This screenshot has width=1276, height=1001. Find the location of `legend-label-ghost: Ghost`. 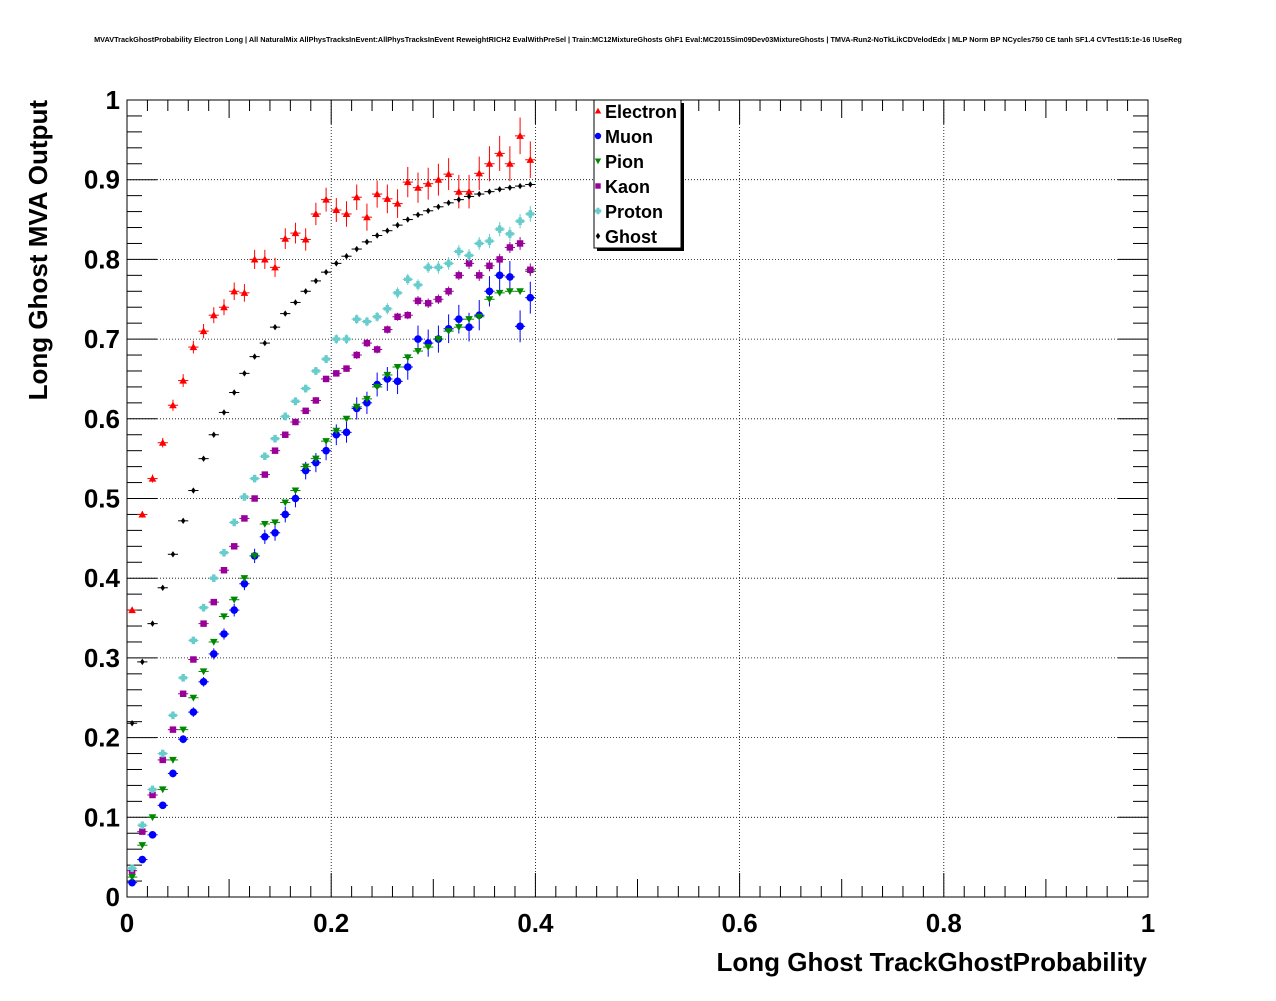

legend-label-ghost: Ghost is located at coordinates (631, 237).